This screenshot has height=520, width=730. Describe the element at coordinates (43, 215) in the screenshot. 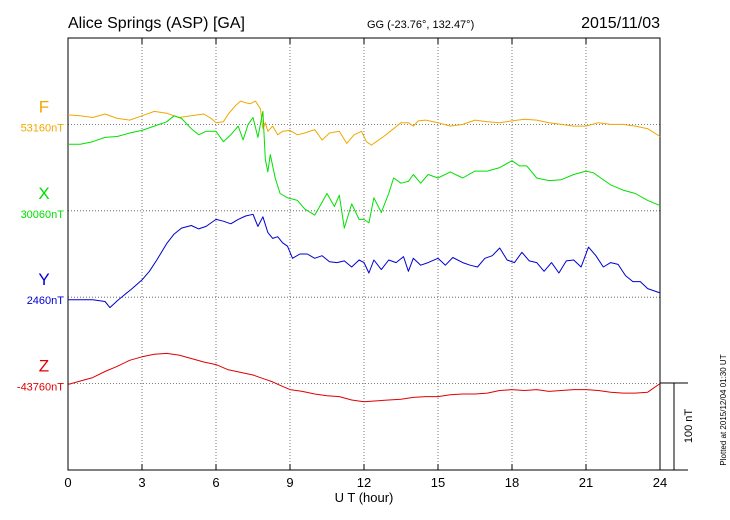

I see `baseline-label-x: 30060nT` at that location.